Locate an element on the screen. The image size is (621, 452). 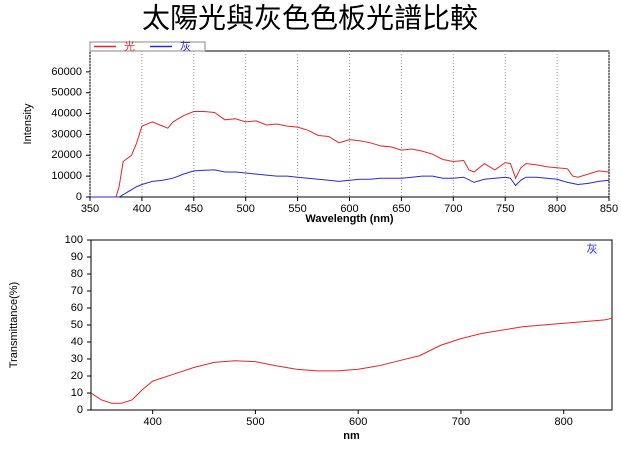
x-axis-label: nm is located at coordinates (351, 436).